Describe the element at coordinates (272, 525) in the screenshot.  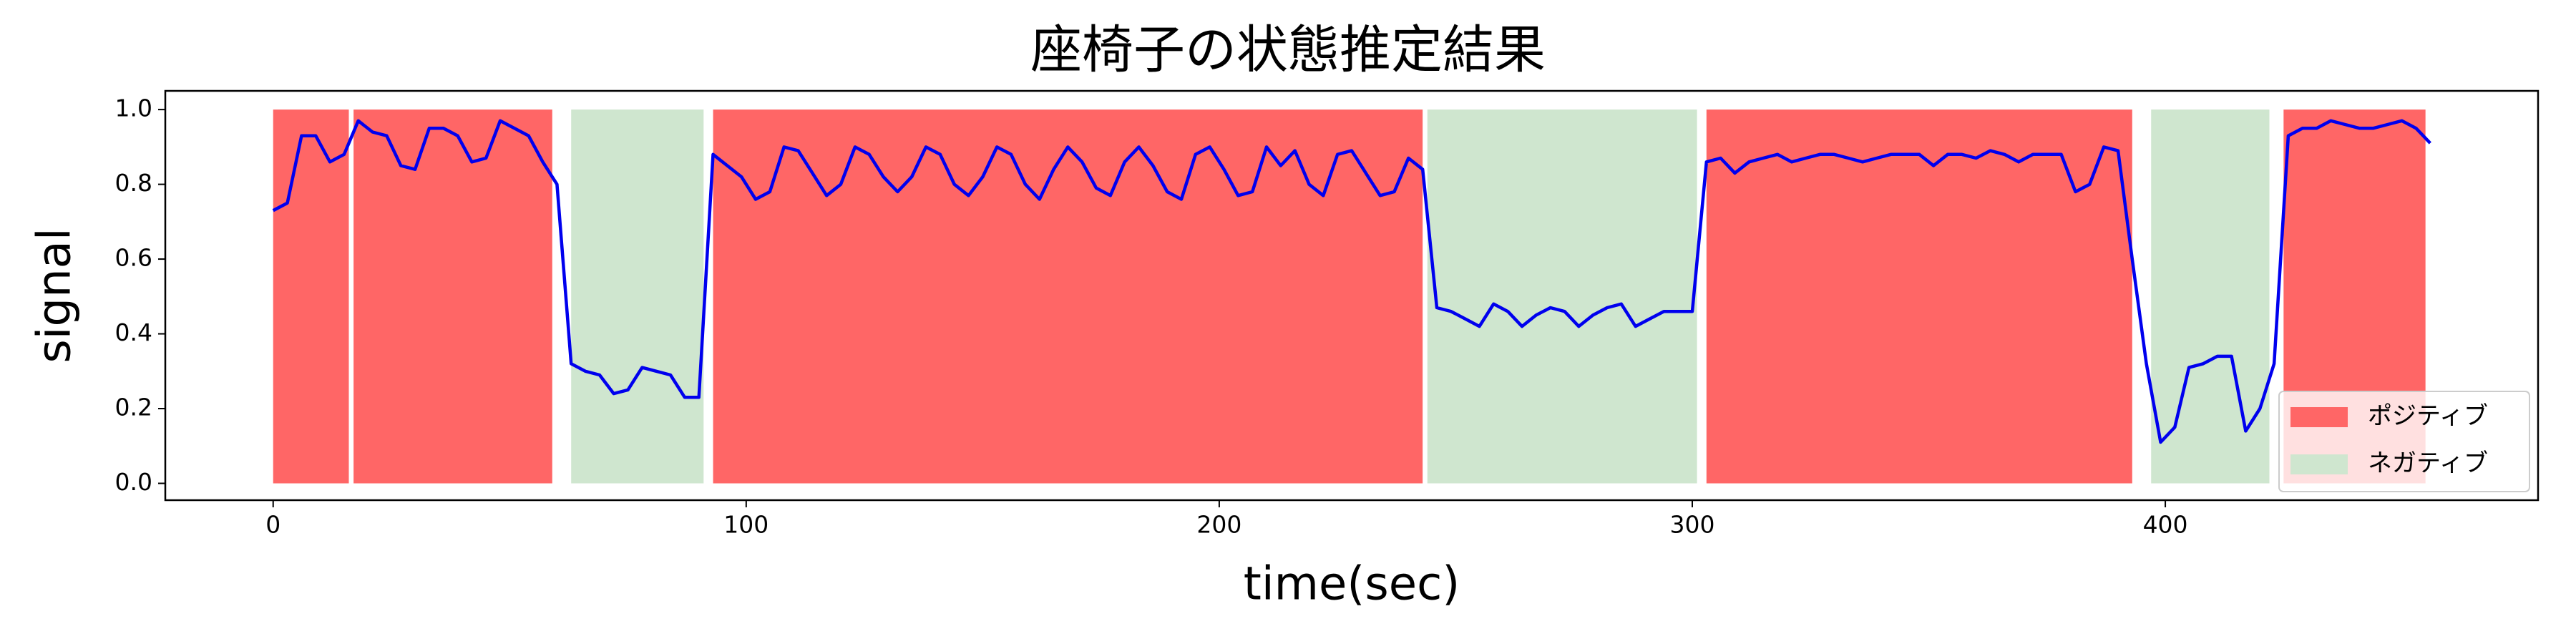
I see `x-tick-label: 0` at that location.